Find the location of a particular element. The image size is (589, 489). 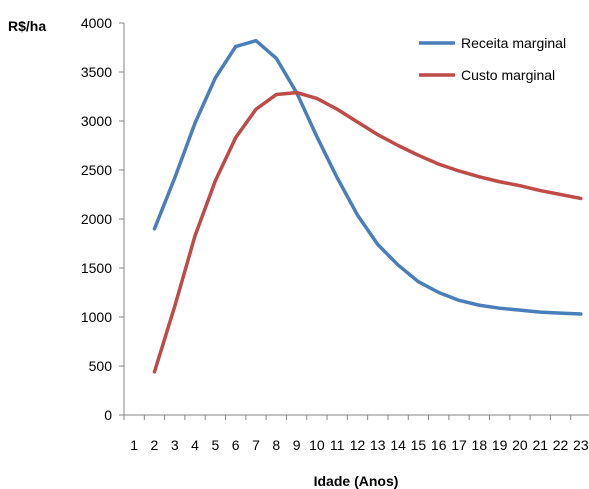

x-tick-label: 19 is located at coordinates (500, 445).